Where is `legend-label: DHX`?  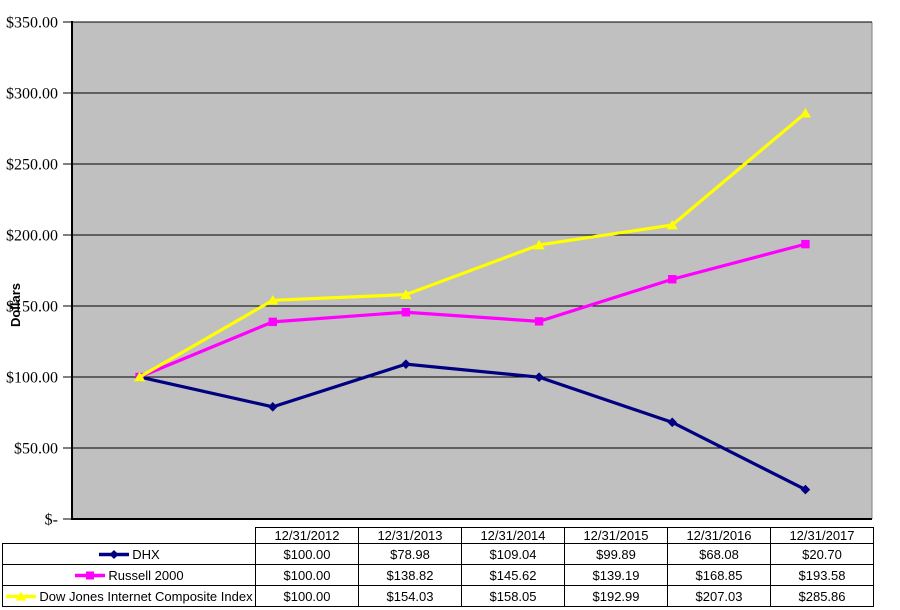 legend-label: DHX is located at coordinates (146, 555).